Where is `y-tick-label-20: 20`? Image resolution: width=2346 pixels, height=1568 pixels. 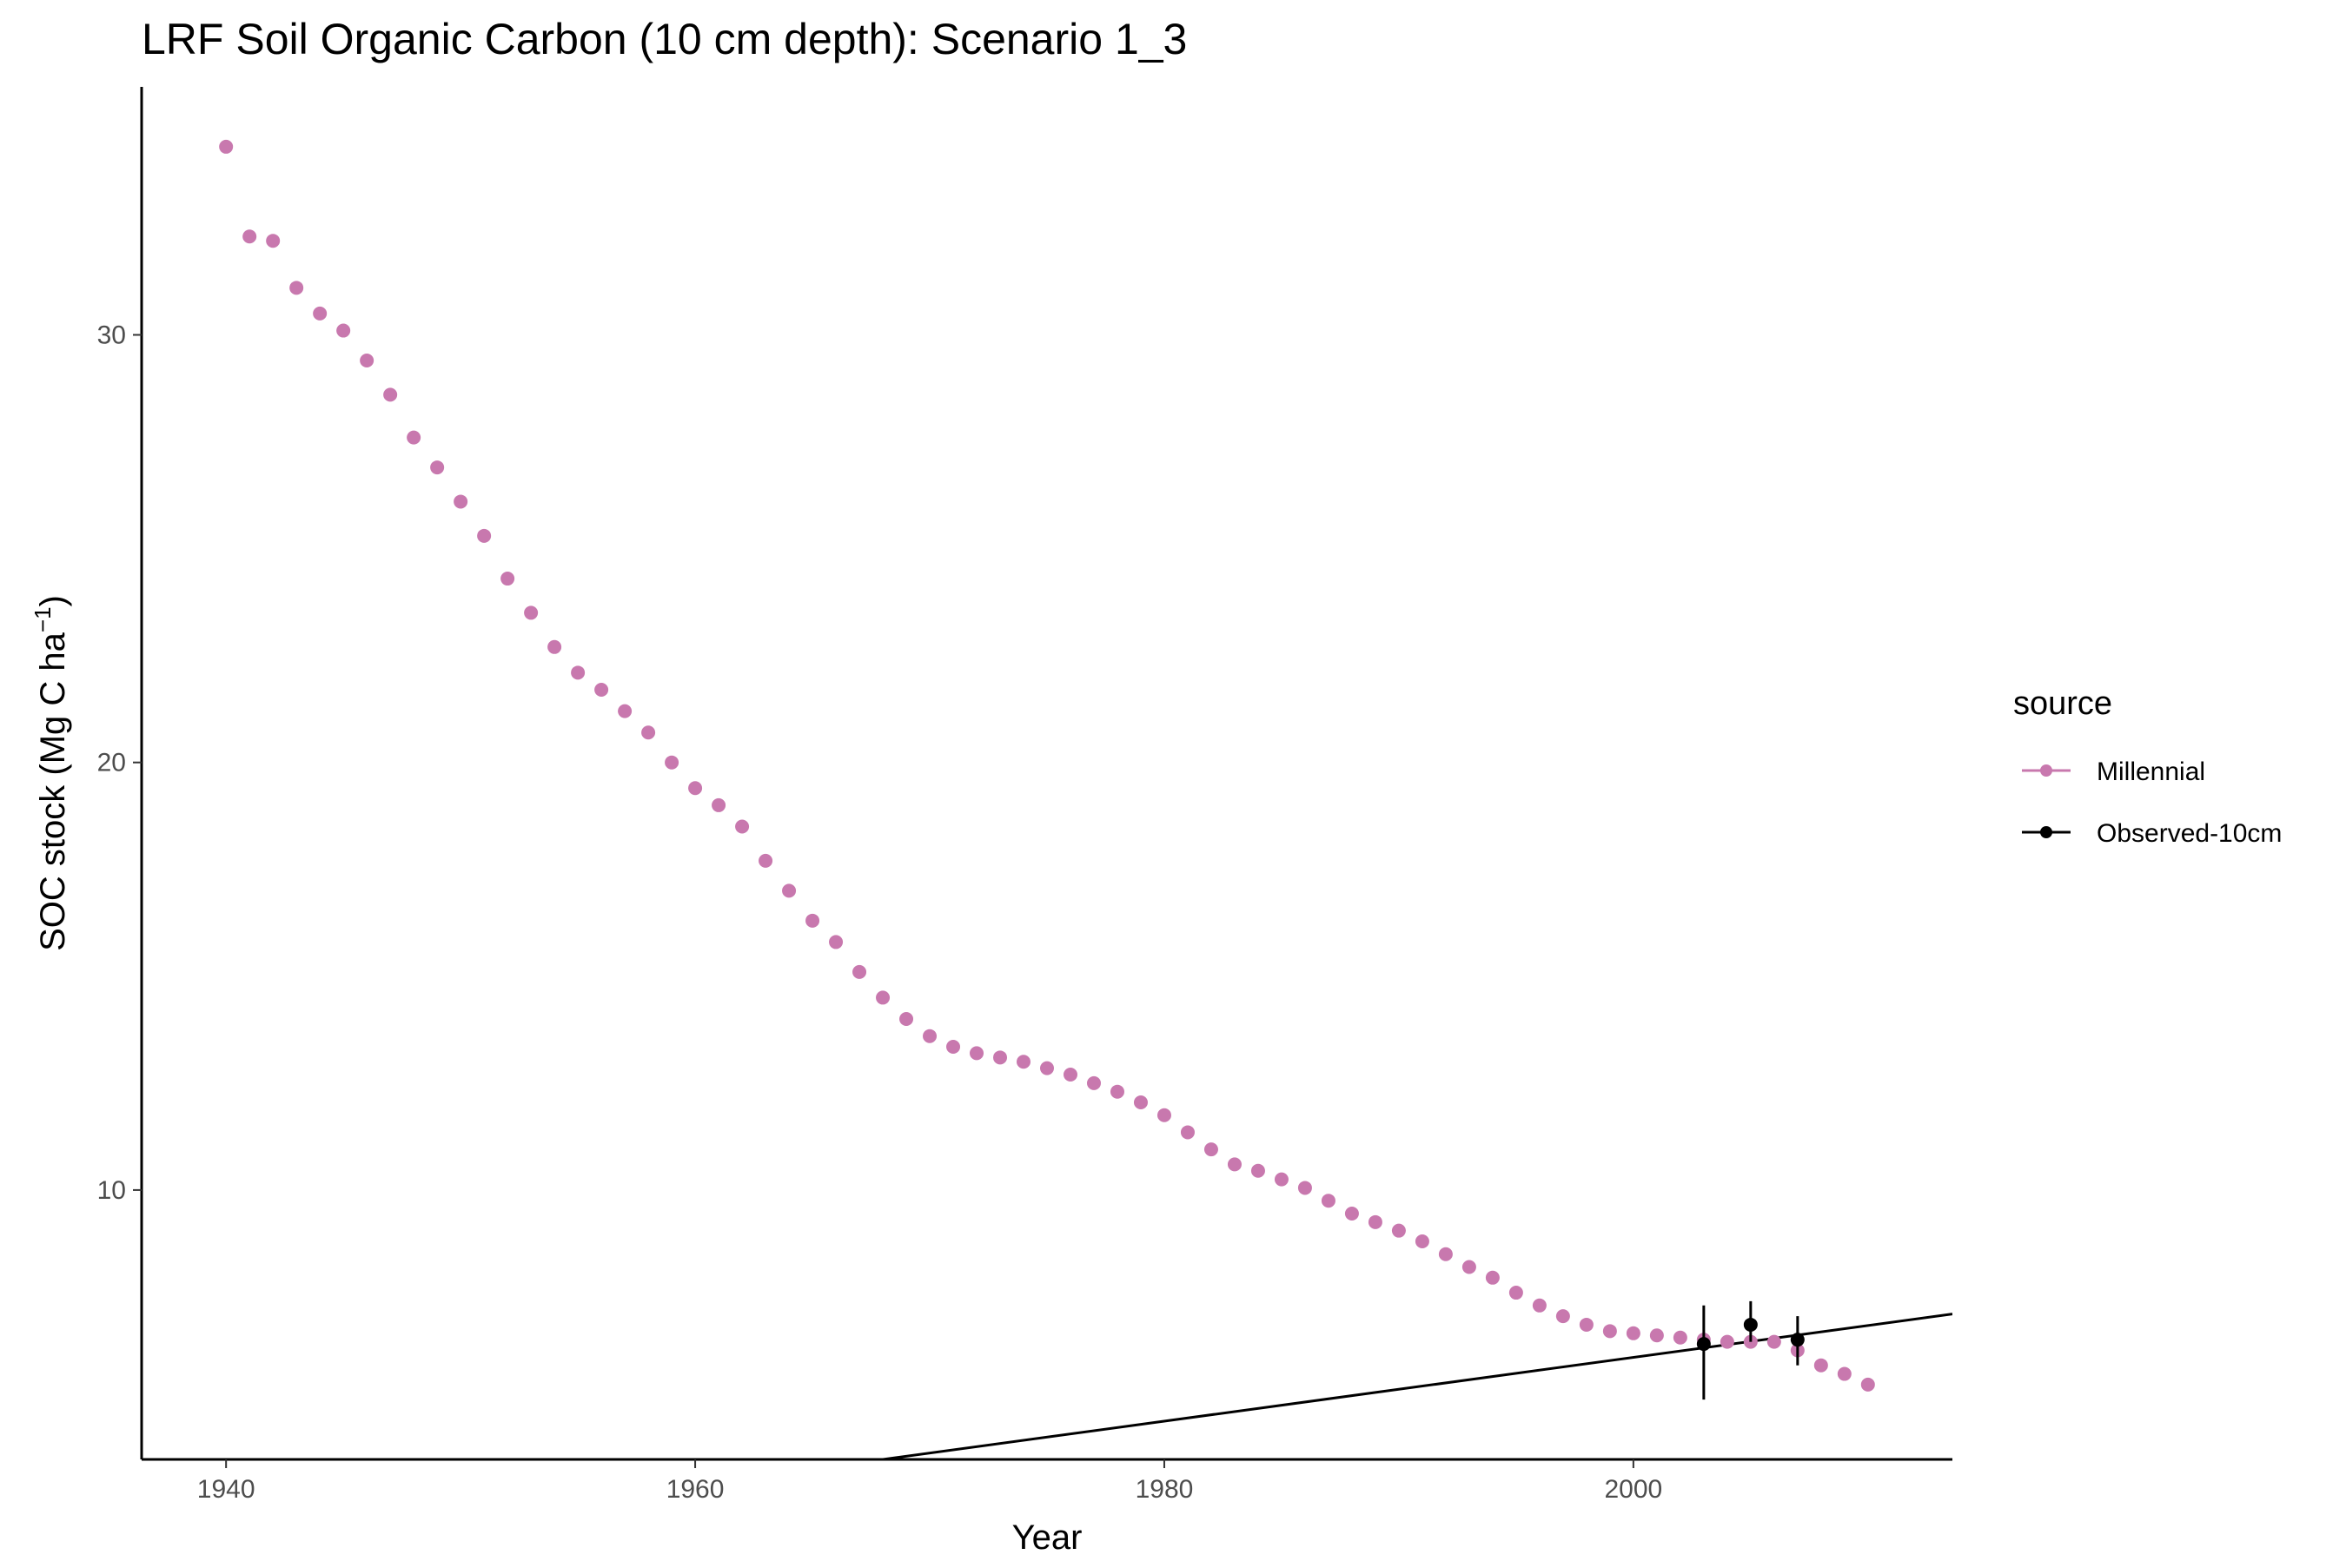
y-tick-label-20: 20 is located at coordinates (111, 763).